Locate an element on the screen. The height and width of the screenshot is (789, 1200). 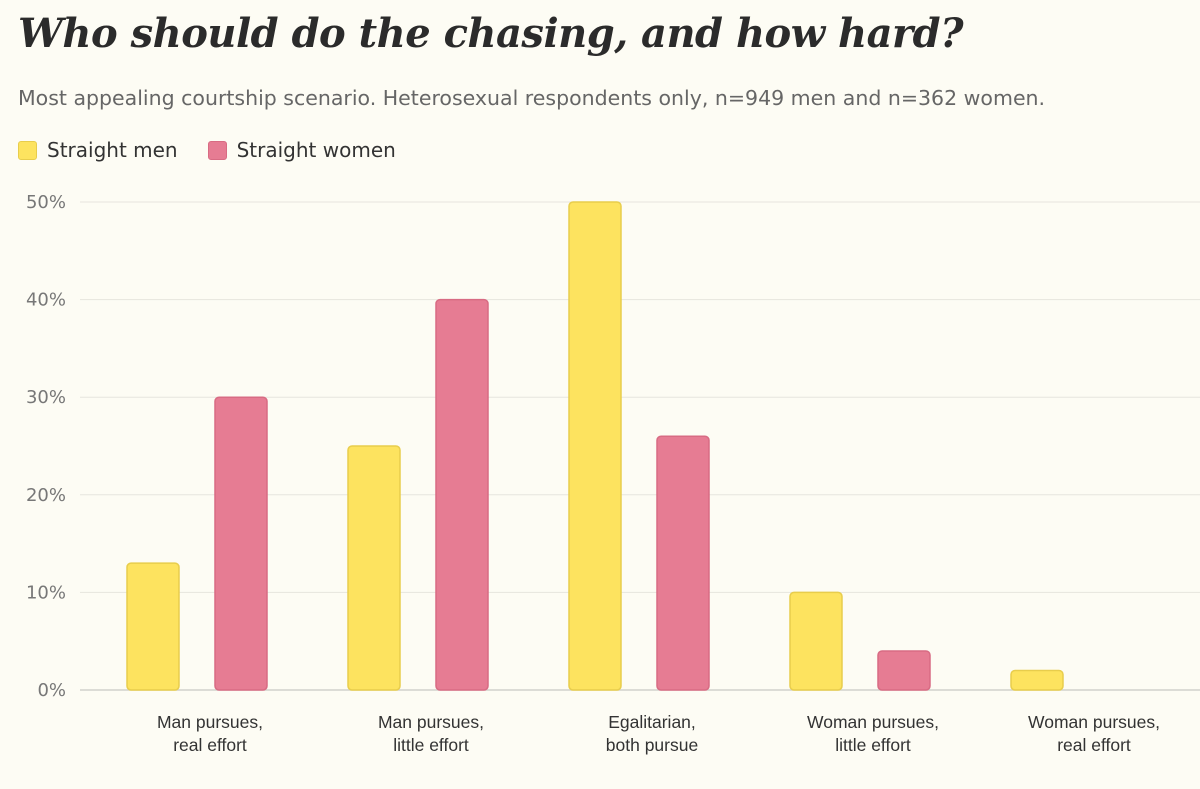
legend-item-straight-men: Straight men is located at coordinates (98, 150).